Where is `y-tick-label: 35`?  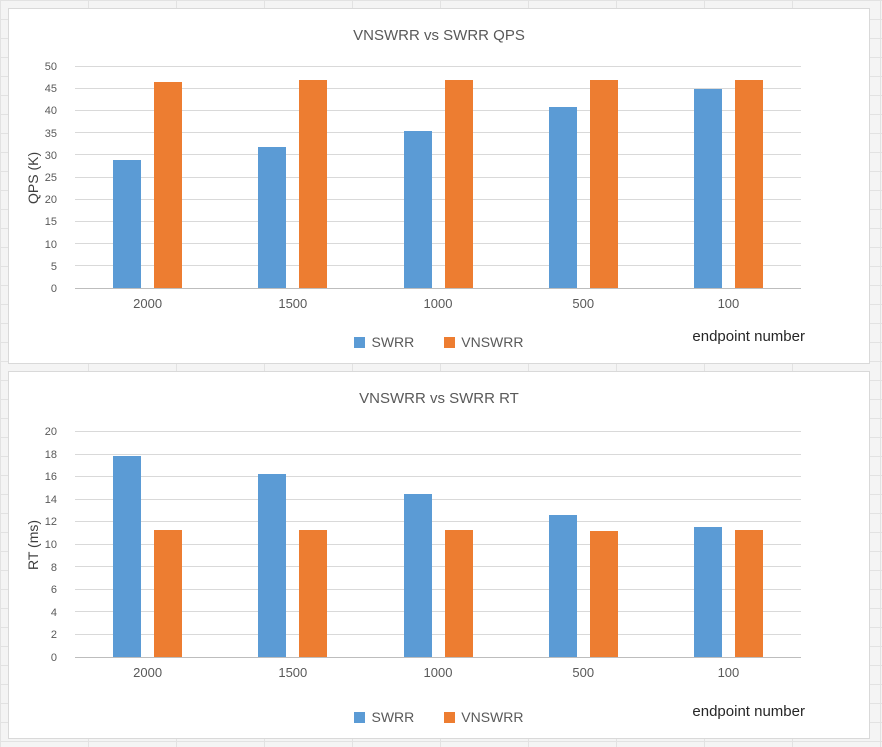
y-tick-label: 35 is located at coordinates (50, 133).